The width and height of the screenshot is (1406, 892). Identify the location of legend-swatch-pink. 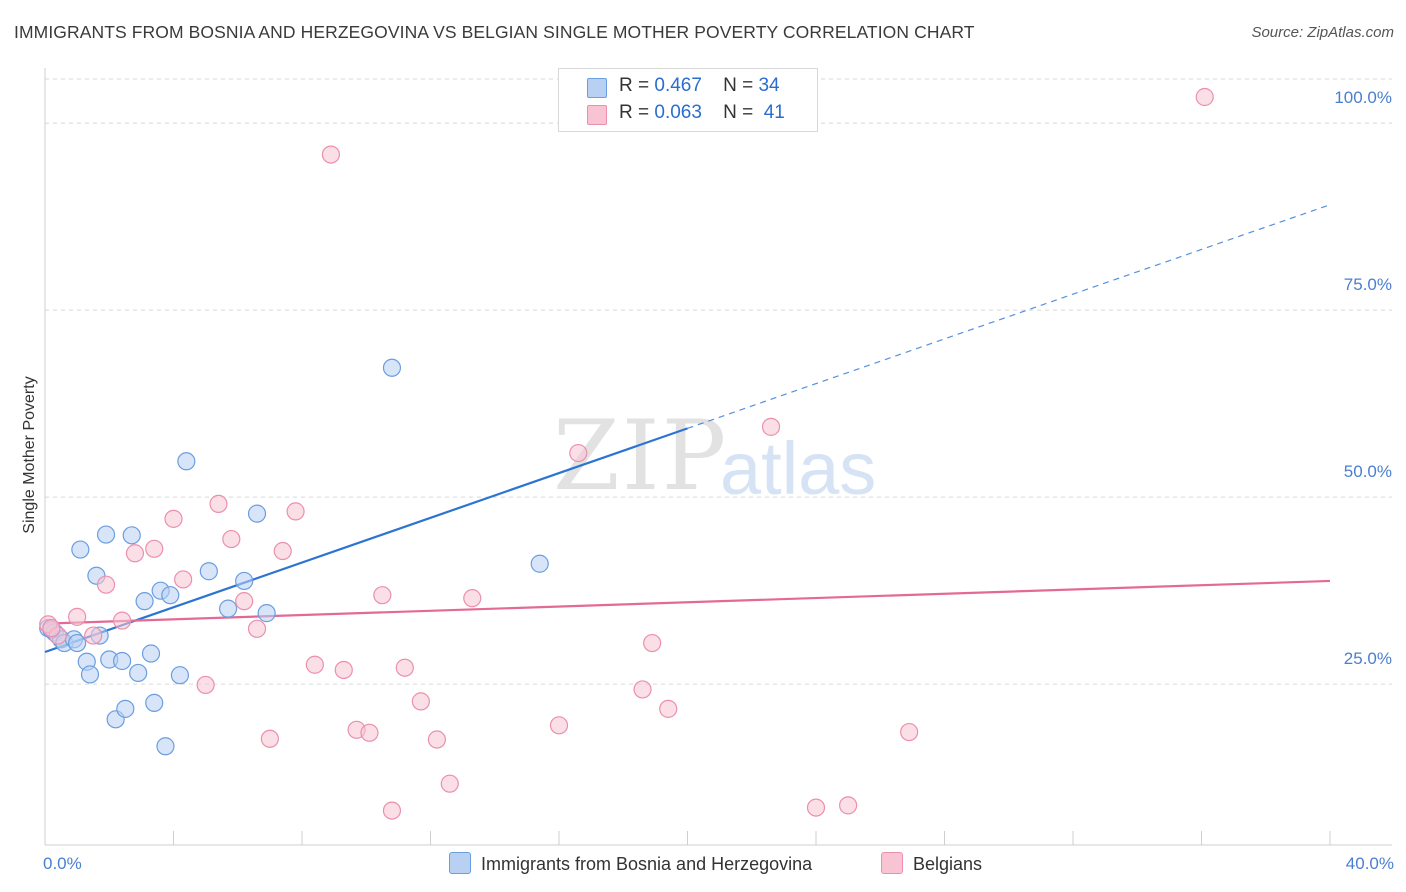
(597, 115).